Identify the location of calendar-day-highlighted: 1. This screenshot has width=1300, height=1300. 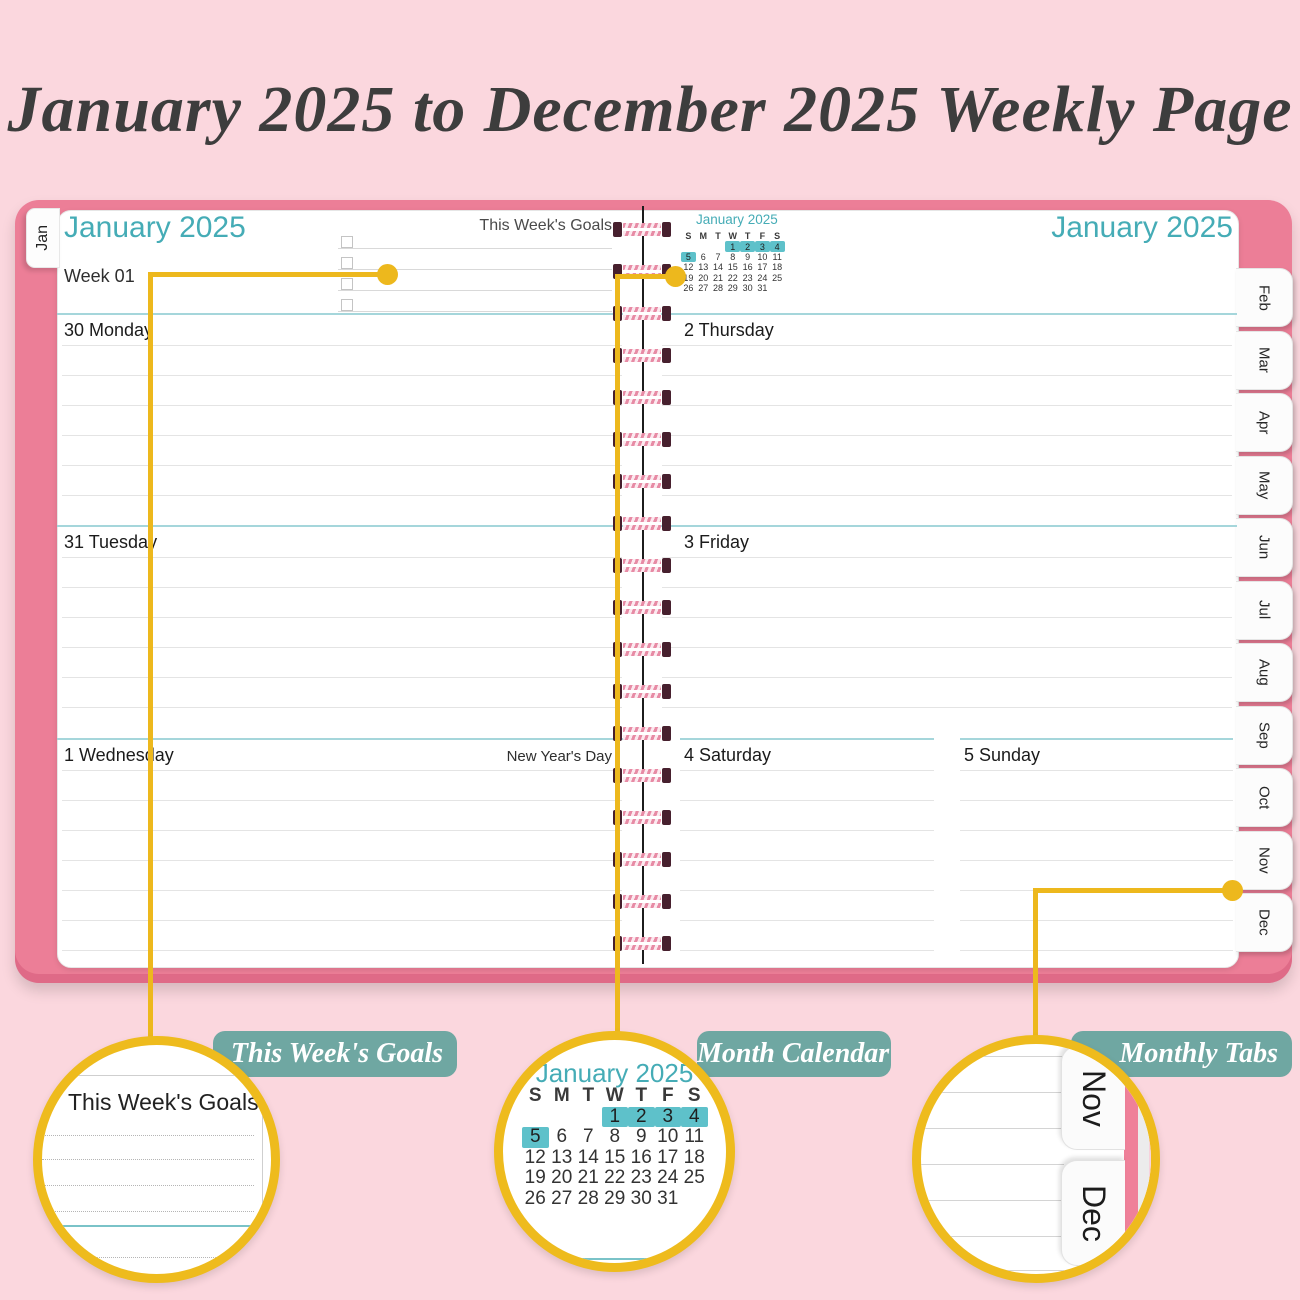
(614, 1116).